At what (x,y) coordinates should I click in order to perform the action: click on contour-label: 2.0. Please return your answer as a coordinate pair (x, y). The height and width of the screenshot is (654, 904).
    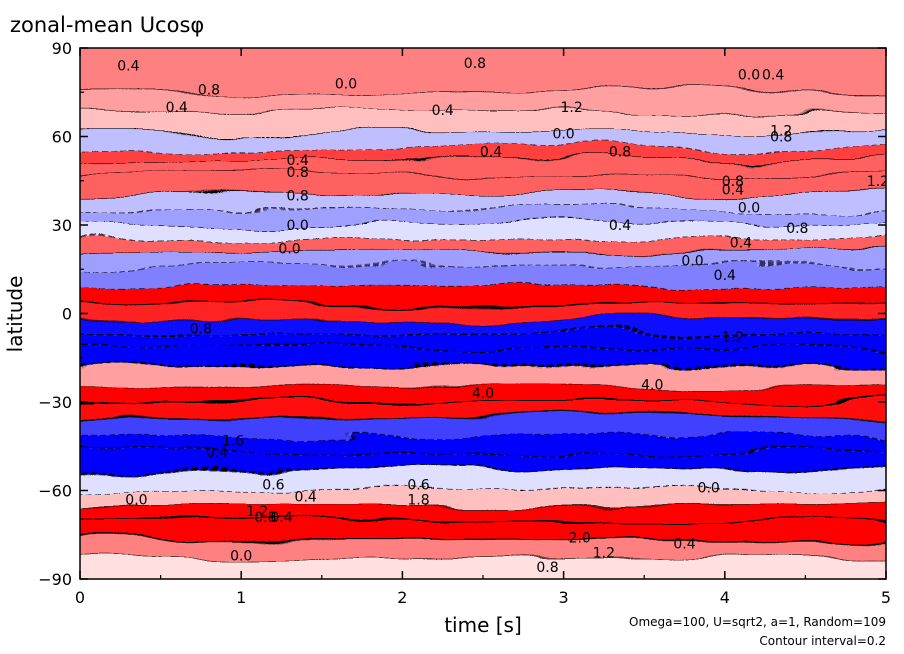
    Looking at the image, I should click on (580, 539).